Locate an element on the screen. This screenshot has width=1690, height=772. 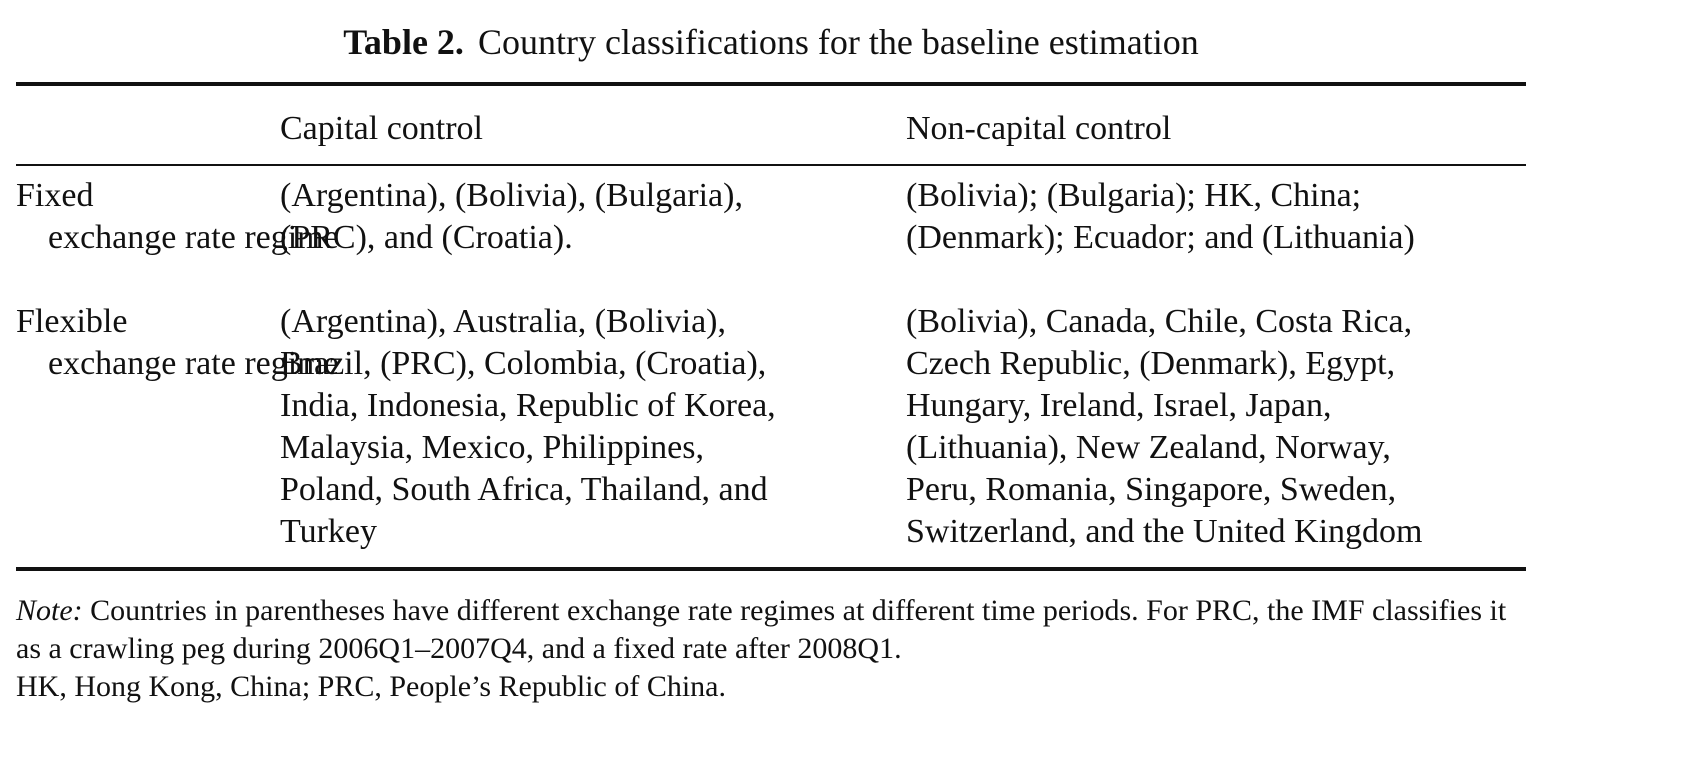
table-caption-label: Table 2. is located at coordinates (403, 42).